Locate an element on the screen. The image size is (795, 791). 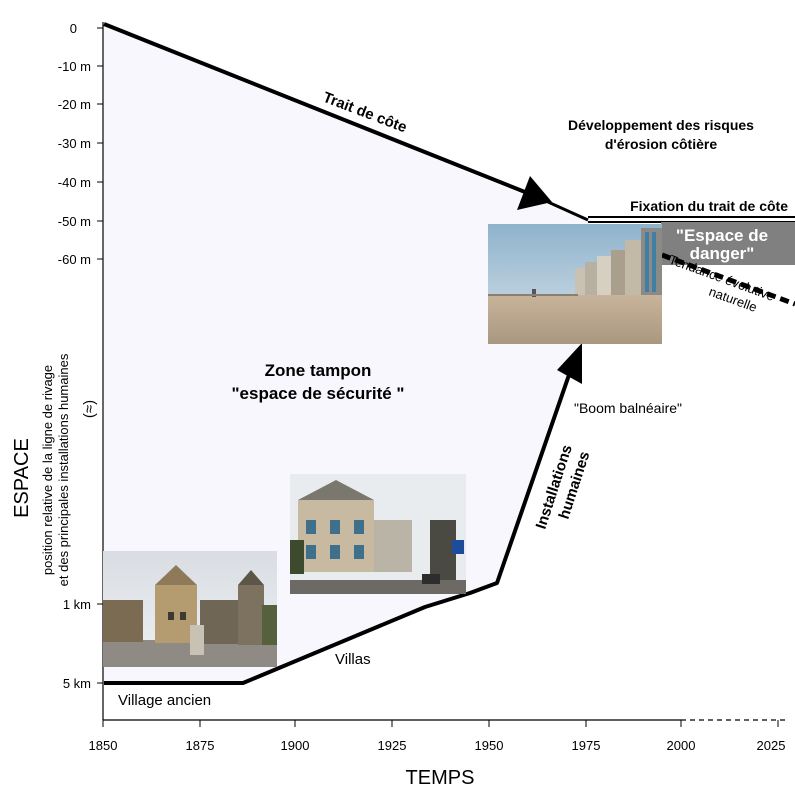
x-axis-tick-labels: 1850 1875 1900 1925 1950 1975 2000 2025 is located at coordinates (437, 745).